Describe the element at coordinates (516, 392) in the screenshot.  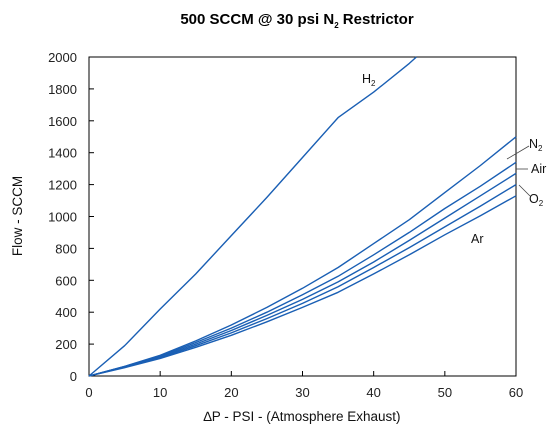
I see `x-tick-label: 60` at that location.